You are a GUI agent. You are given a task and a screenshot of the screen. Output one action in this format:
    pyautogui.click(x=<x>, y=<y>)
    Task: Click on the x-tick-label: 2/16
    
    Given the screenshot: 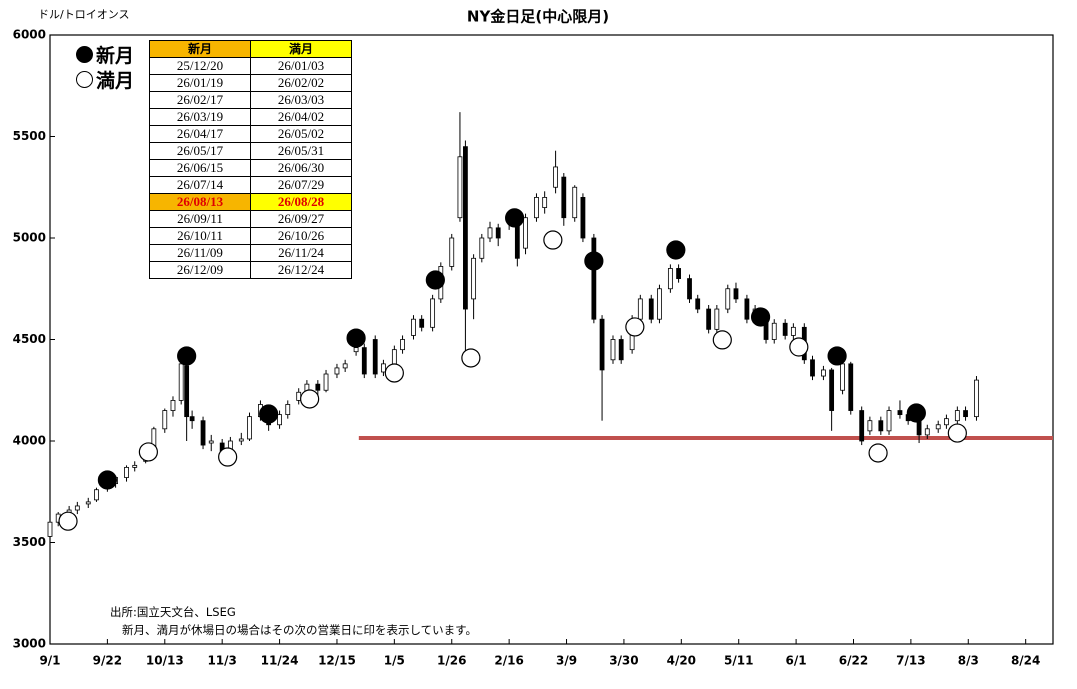 What is the action you would take?
    pyautogui.click(x=508, y=661)
    